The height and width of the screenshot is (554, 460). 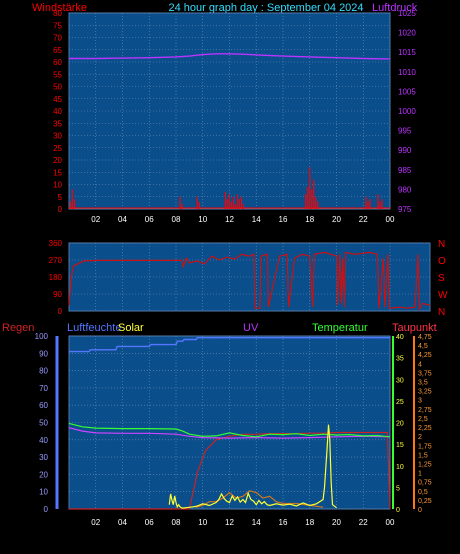 I want to click on rain-tick-label: 4,75, so click(x=425, y=337).